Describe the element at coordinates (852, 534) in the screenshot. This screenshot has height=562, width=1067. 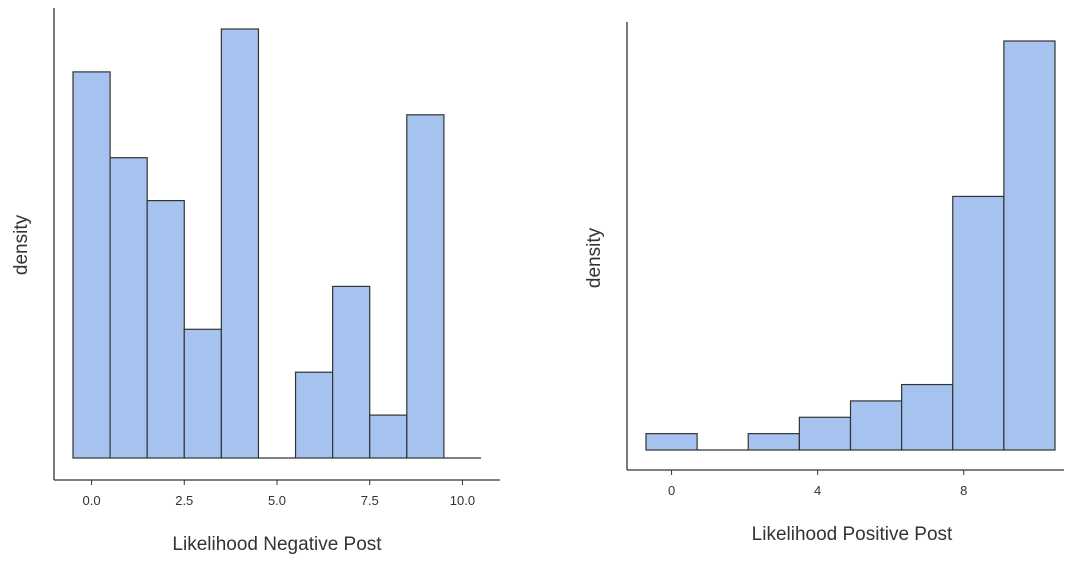
I see `x-axis-title-positive: Likelihood Positive Post` at that location.